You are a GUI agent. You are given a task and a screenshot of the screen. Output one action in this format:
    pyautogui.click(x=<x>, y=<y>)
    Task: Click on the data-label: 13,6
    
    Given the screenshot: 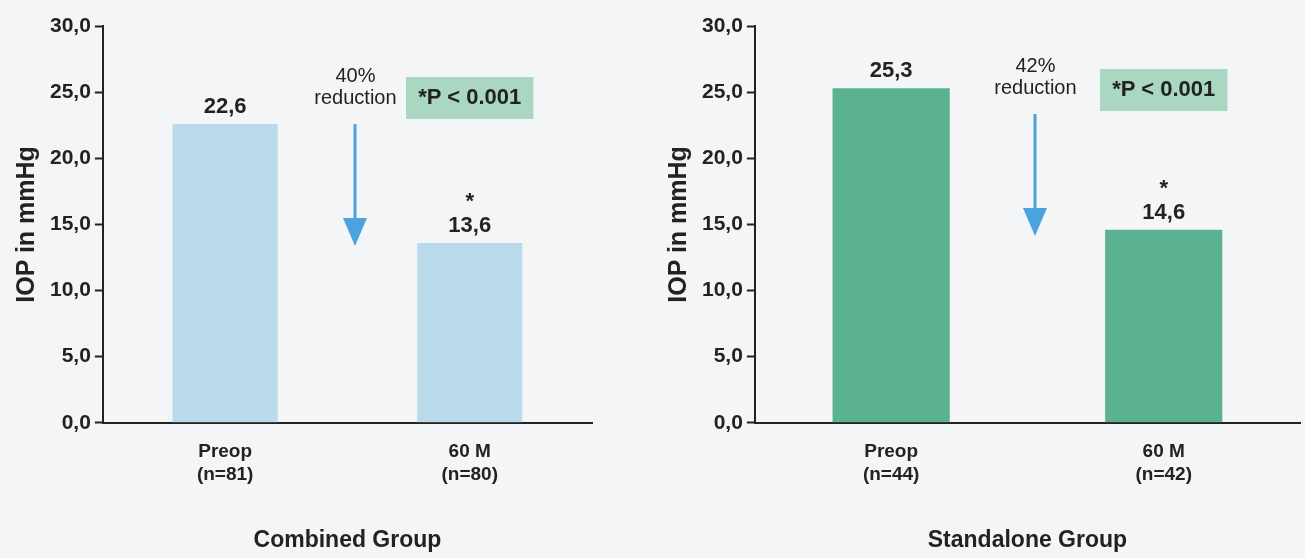 What is the action you would take?
    pyautogui.click(x=470, y=224)
    